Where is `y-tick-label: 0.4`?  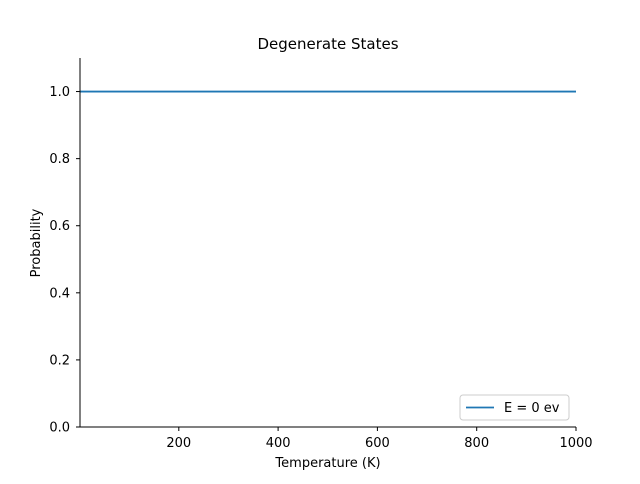 y-tick-label: 0.4 is located at coordinates (59, 293).